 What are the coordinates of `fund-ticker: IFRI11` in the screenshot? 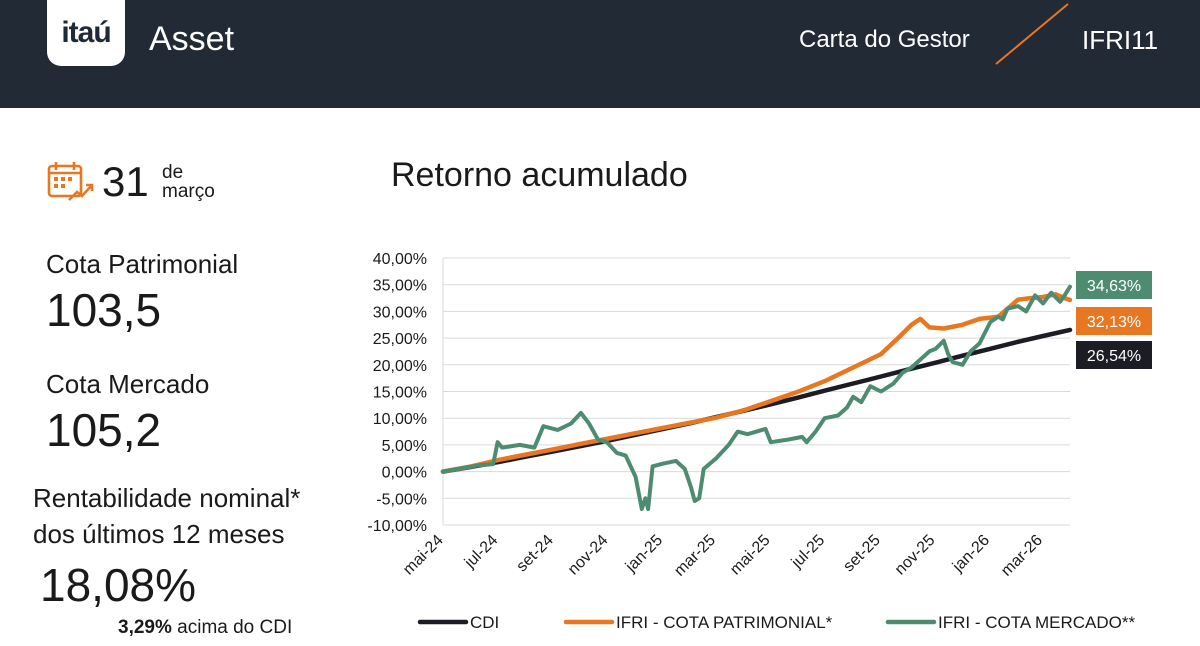 It's located at (1120, 40).